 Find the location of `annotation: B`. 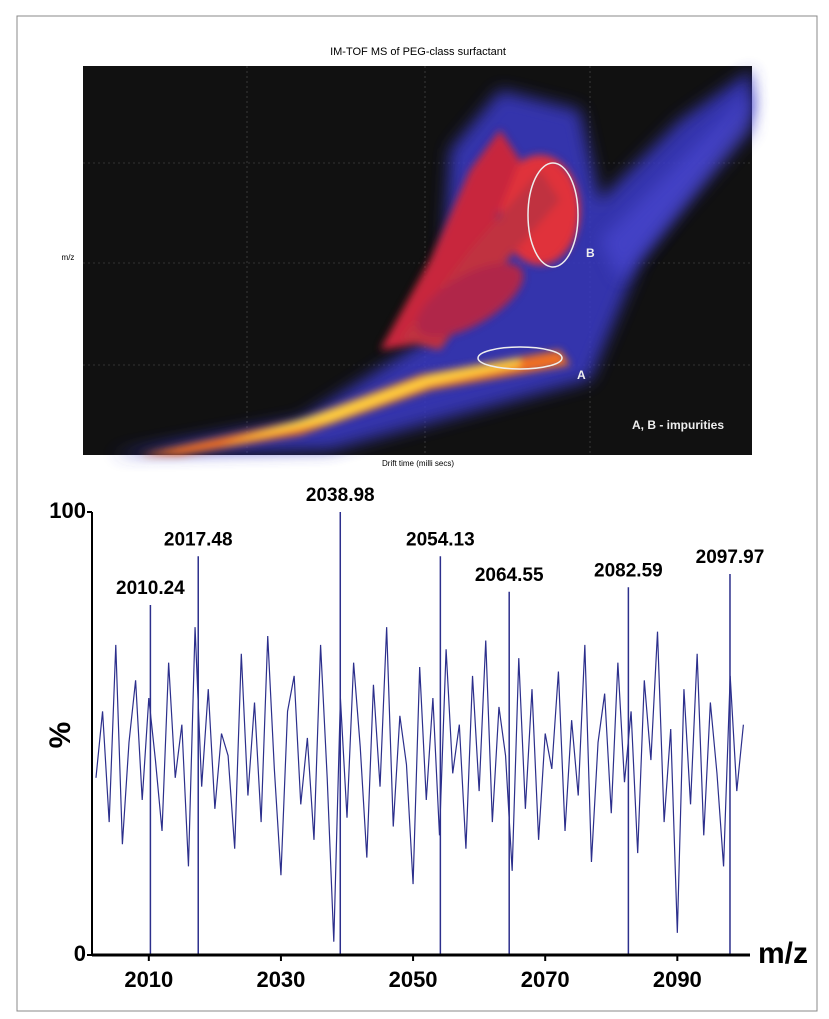

annotation: B is located at coordinates (590, 253).